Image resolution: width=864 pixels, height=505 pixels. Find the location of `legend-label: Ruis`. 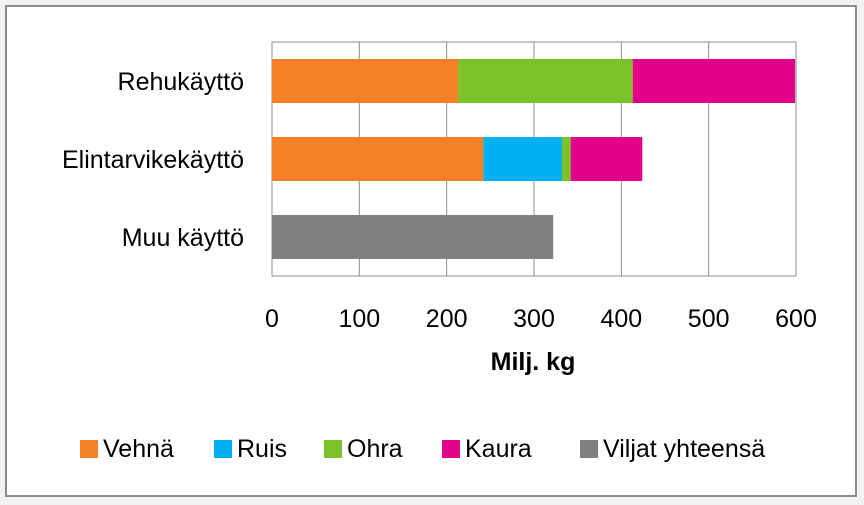

legend-label: Ruis is located at coordinates (262, 449).